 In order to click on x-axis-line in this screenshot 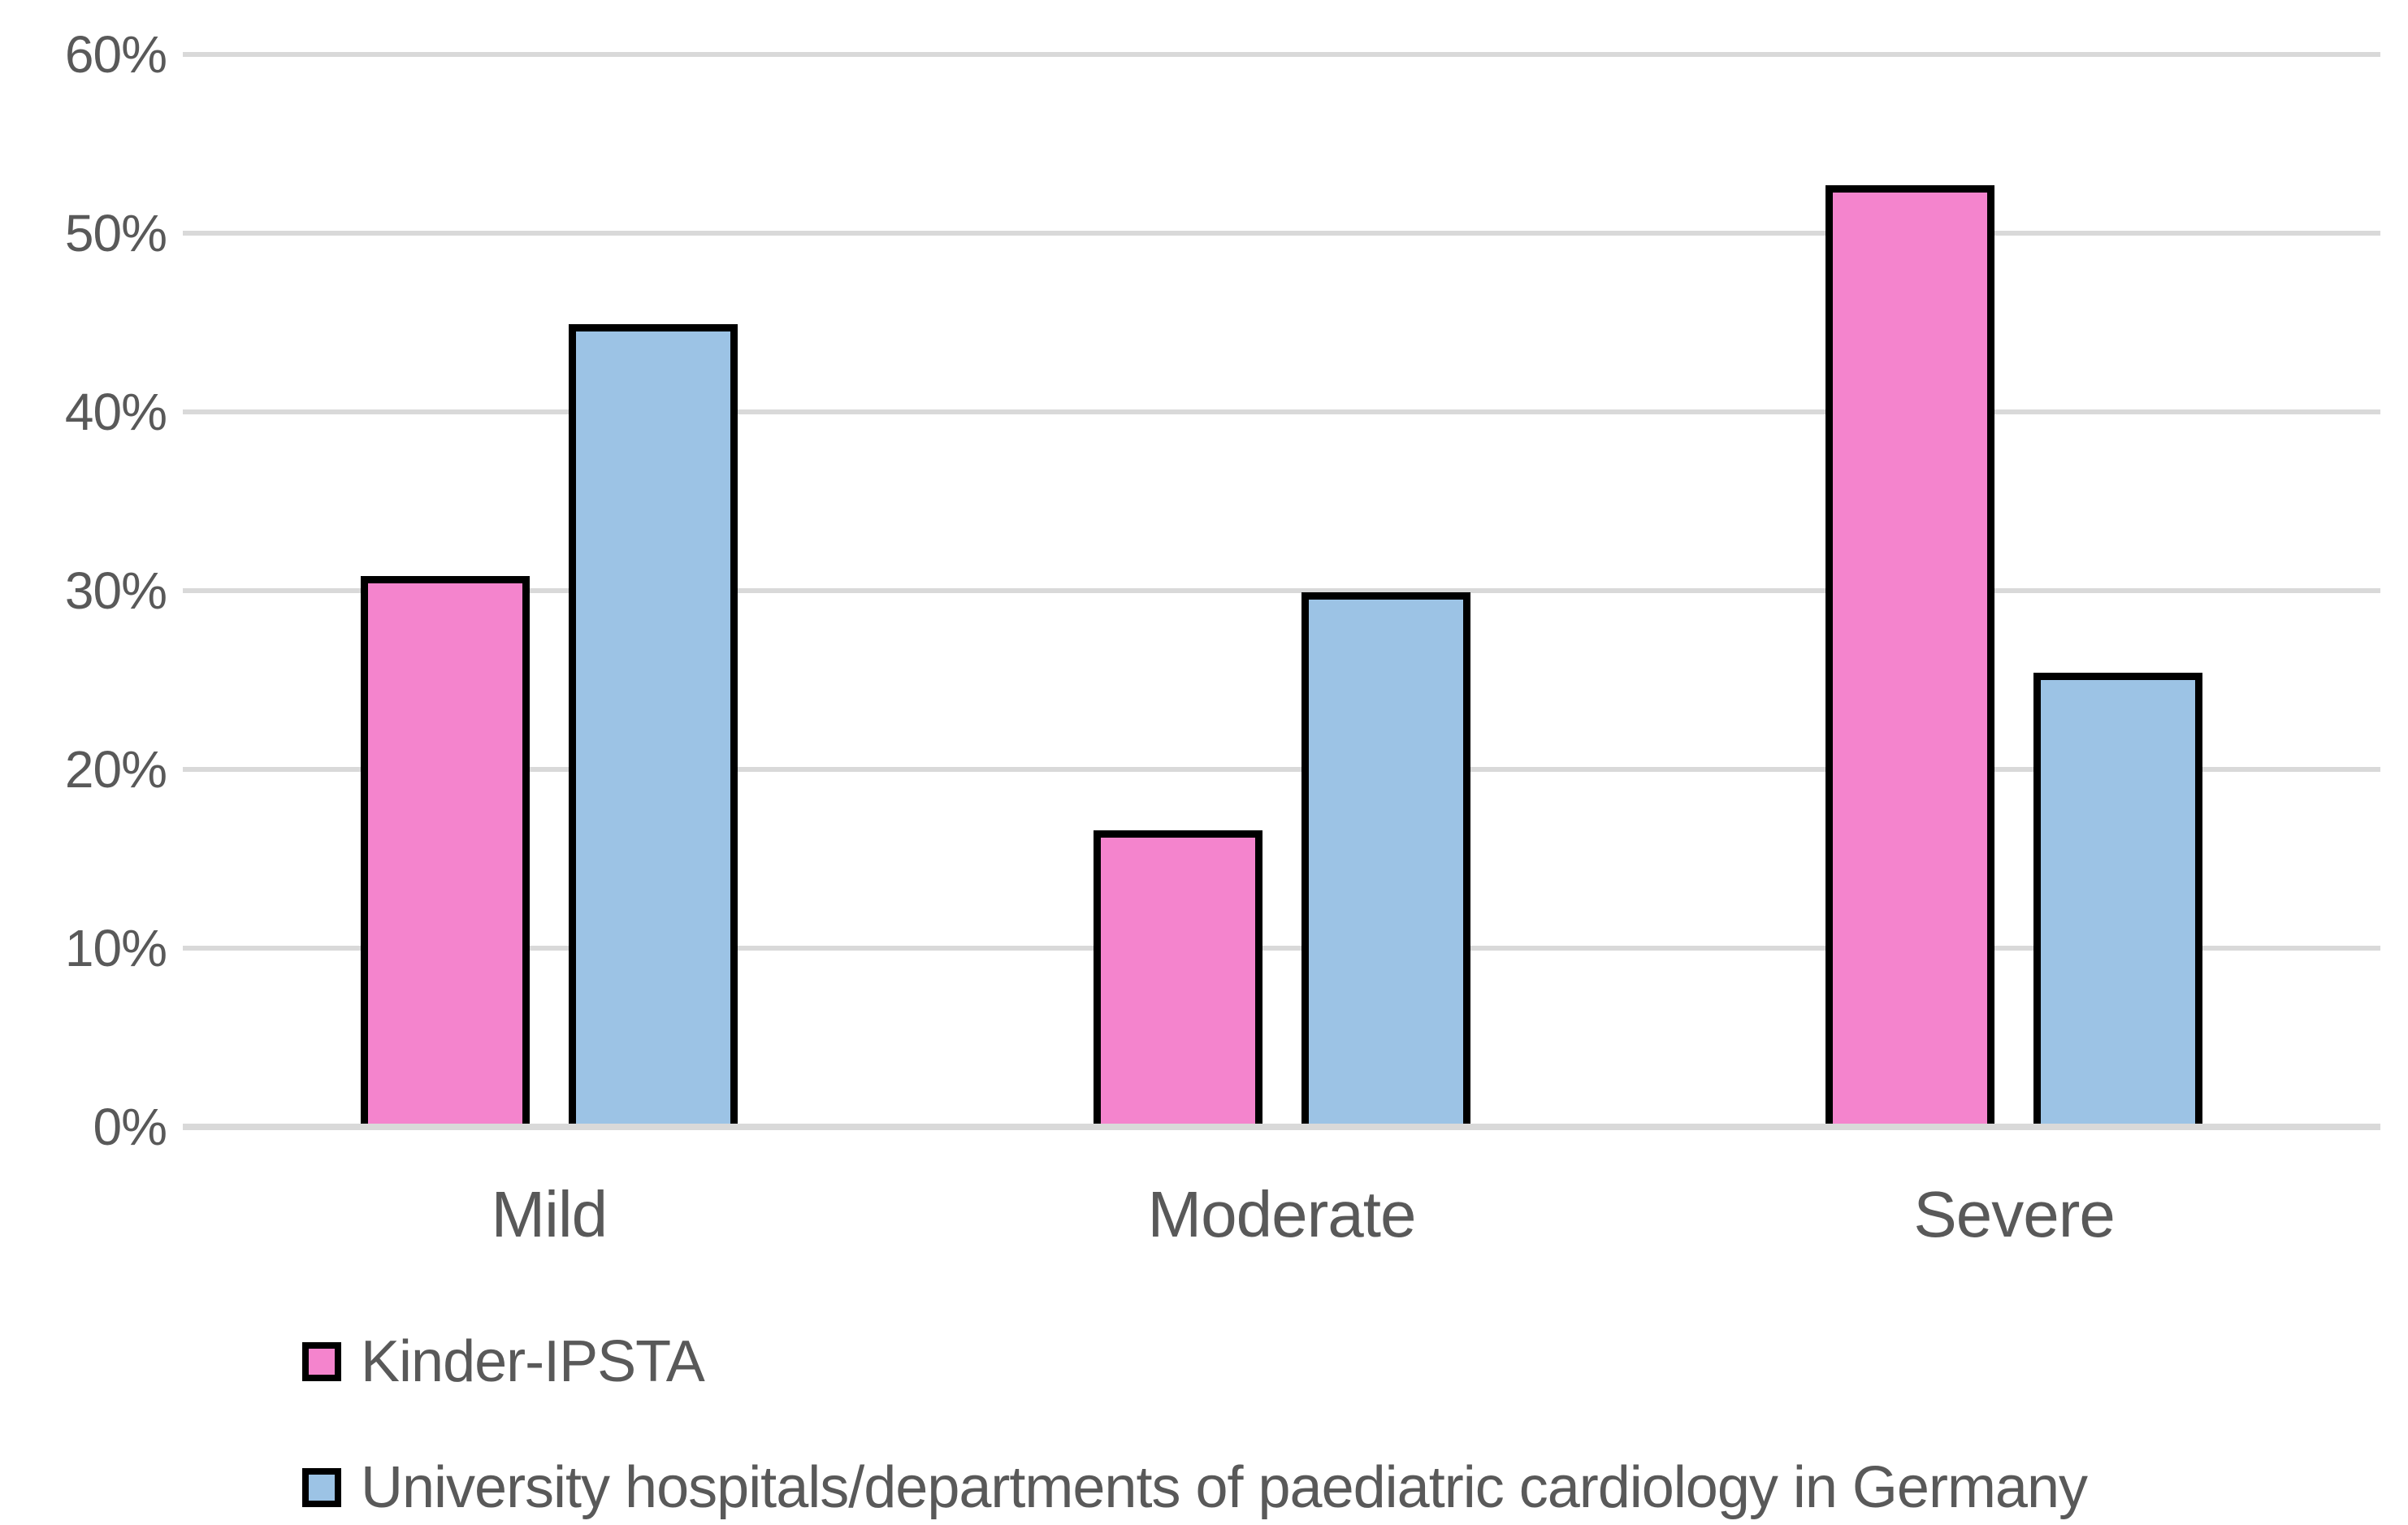, I will do `click(1281, 1127)`.